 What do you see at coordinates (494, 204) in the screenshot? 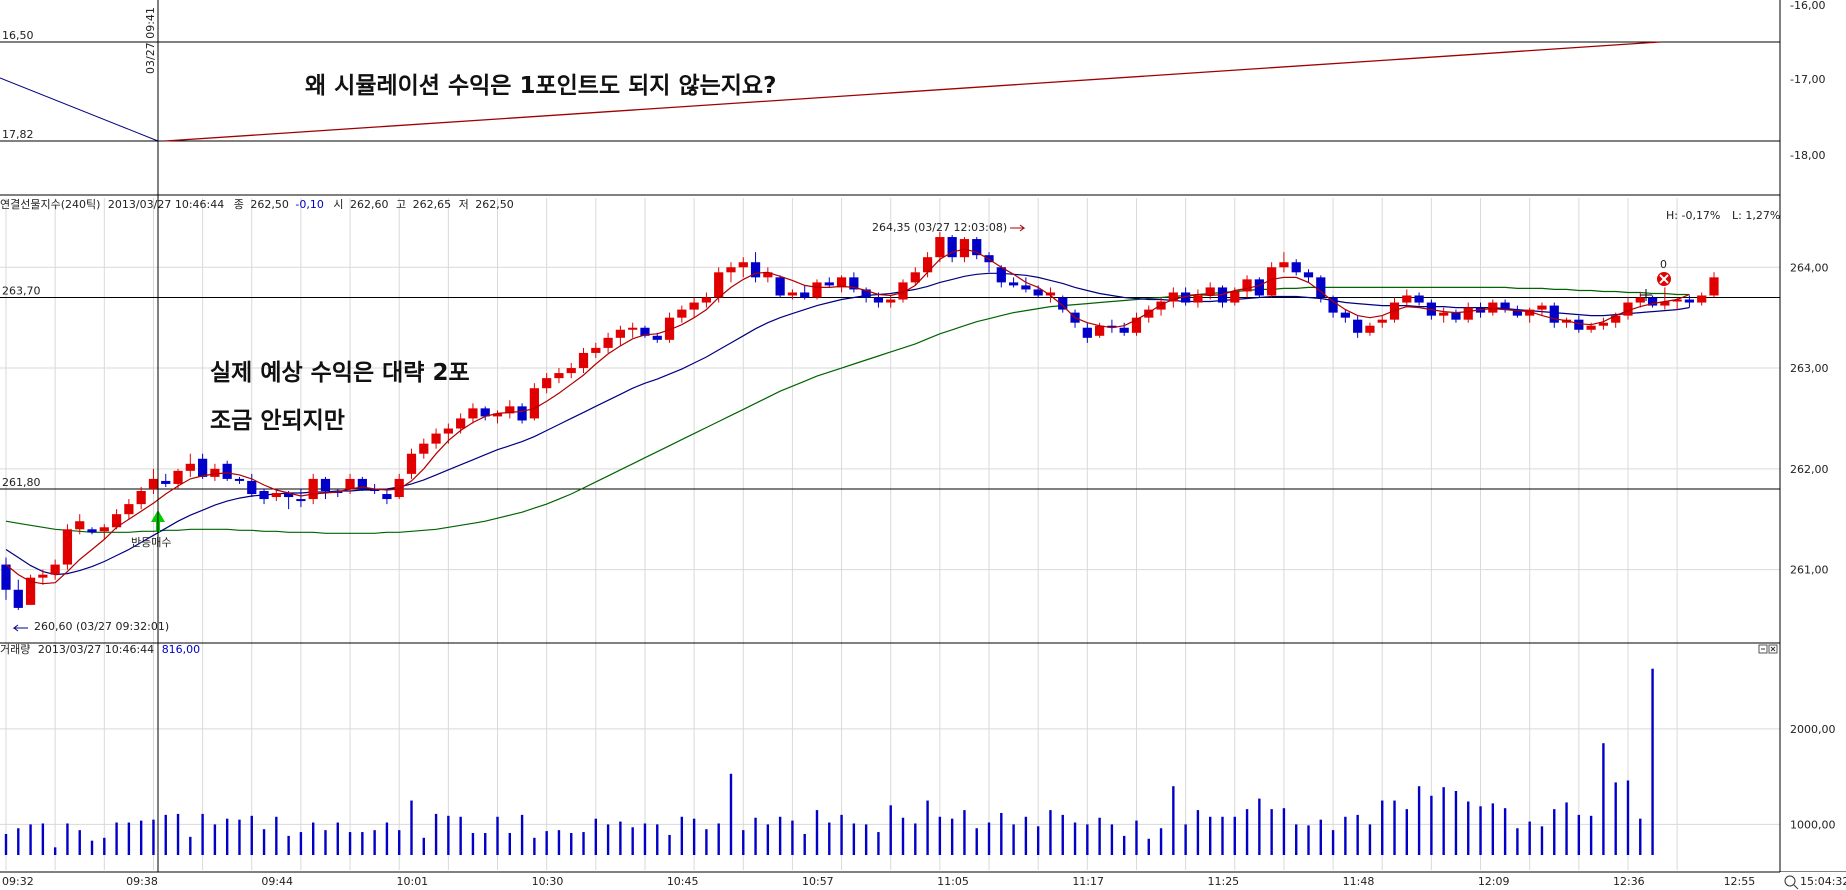
I see `price-header-low: 262,50` at bounding box center [494, 204].